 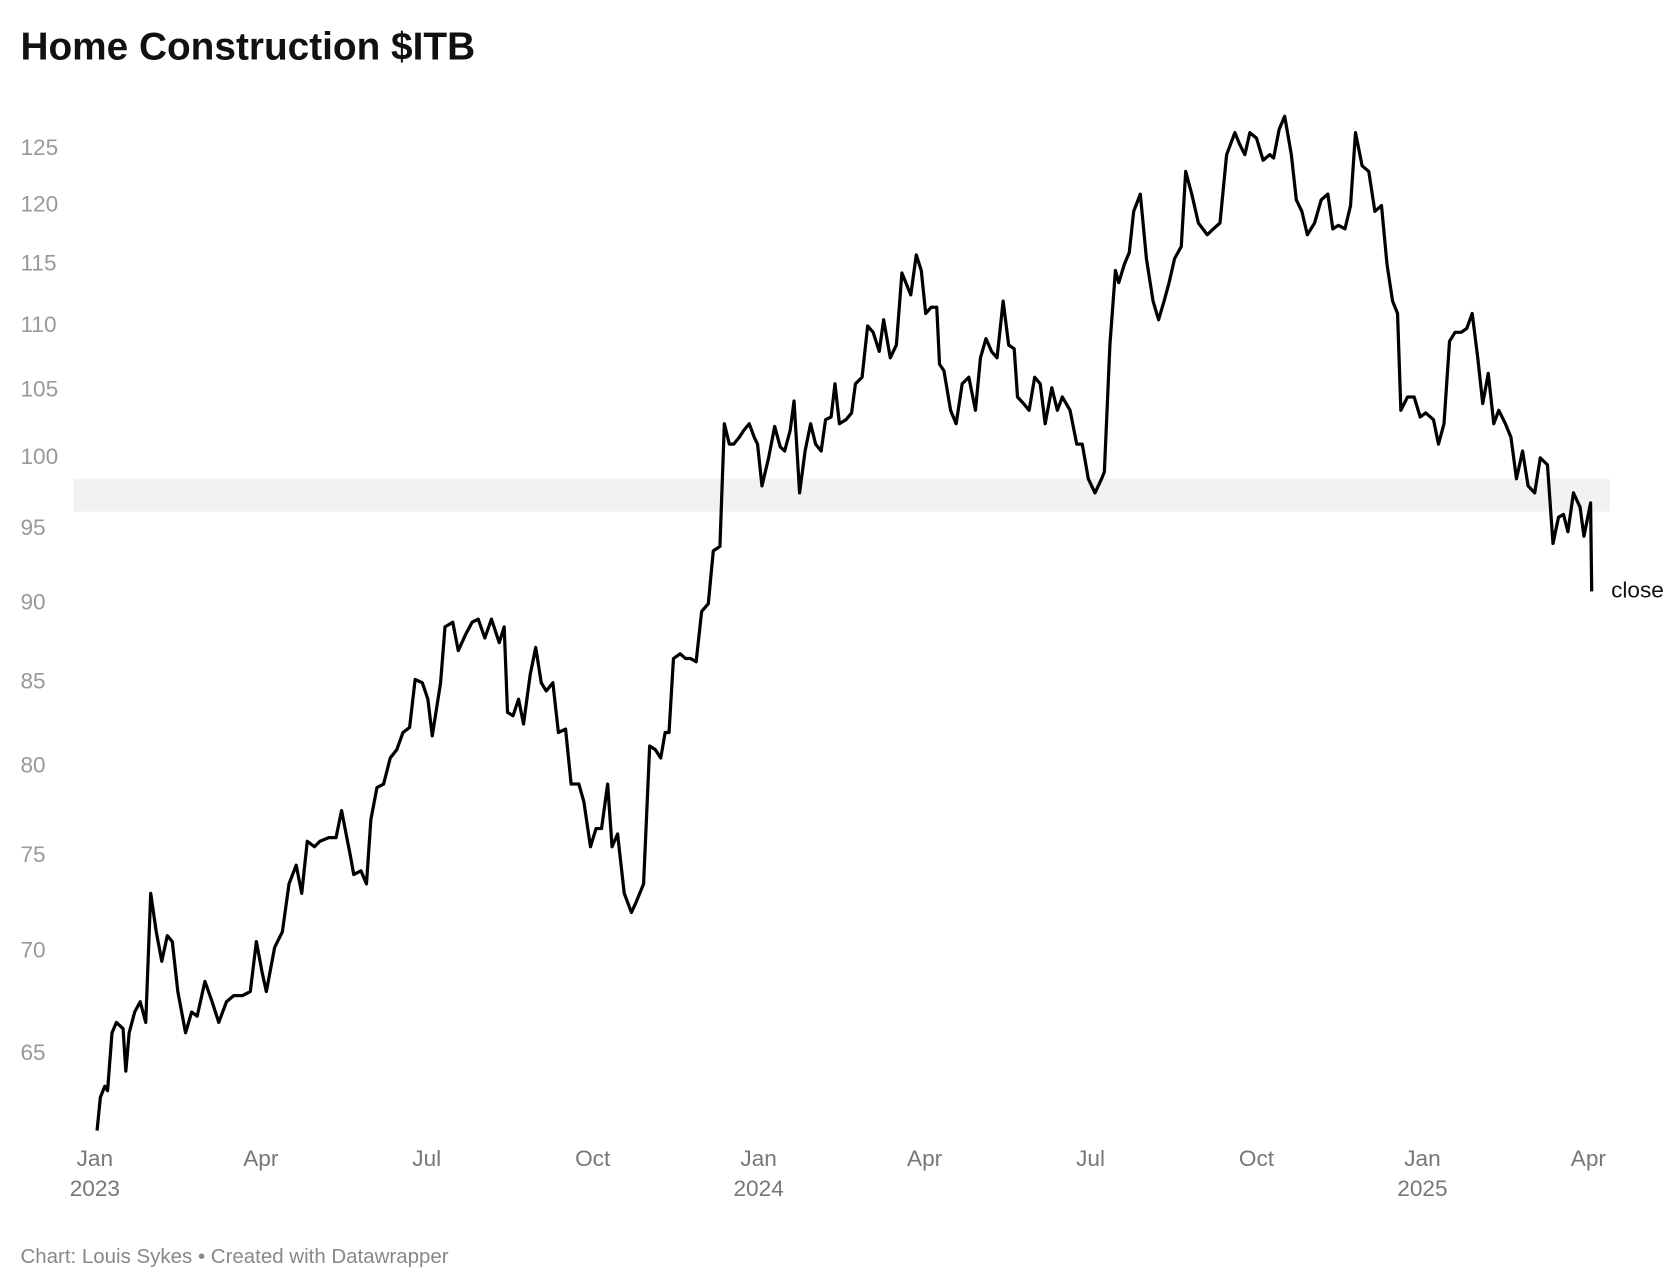 I want to click on chart-title: Home Construction $ITB, so click(x=247, y=46).